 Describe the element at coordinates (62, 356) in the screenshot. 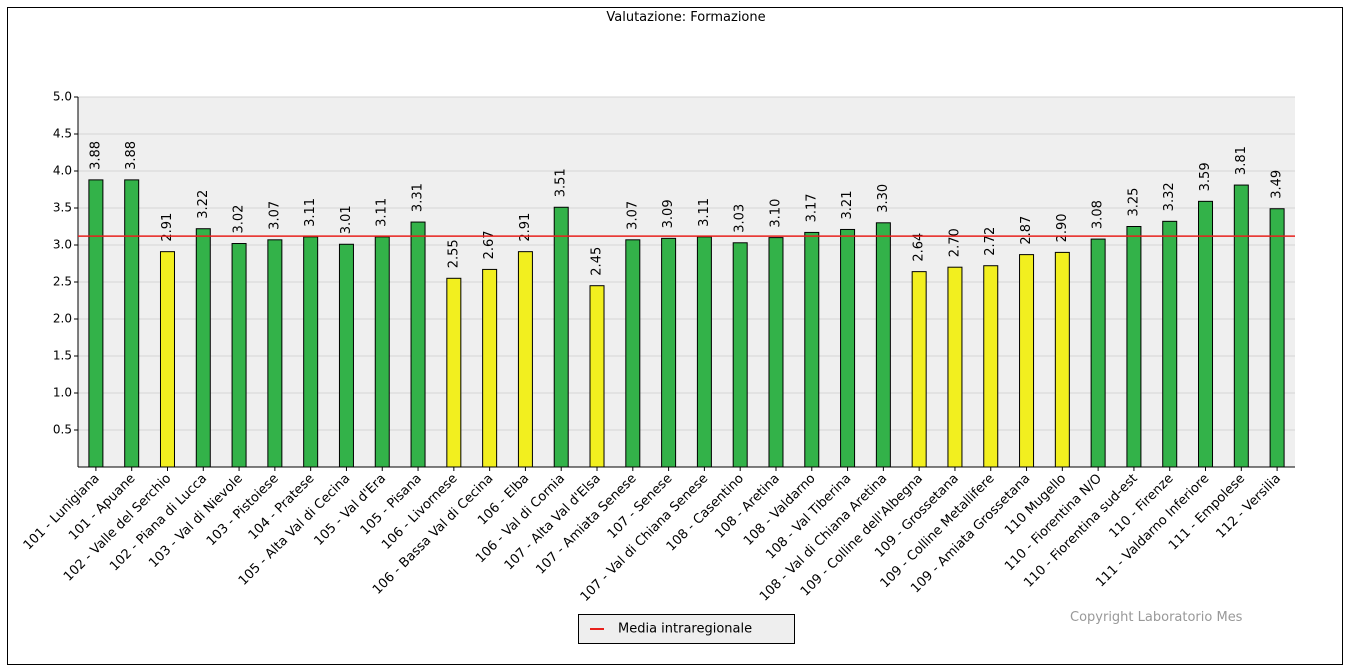

I see `y-tick-label: 1.5` at that location.